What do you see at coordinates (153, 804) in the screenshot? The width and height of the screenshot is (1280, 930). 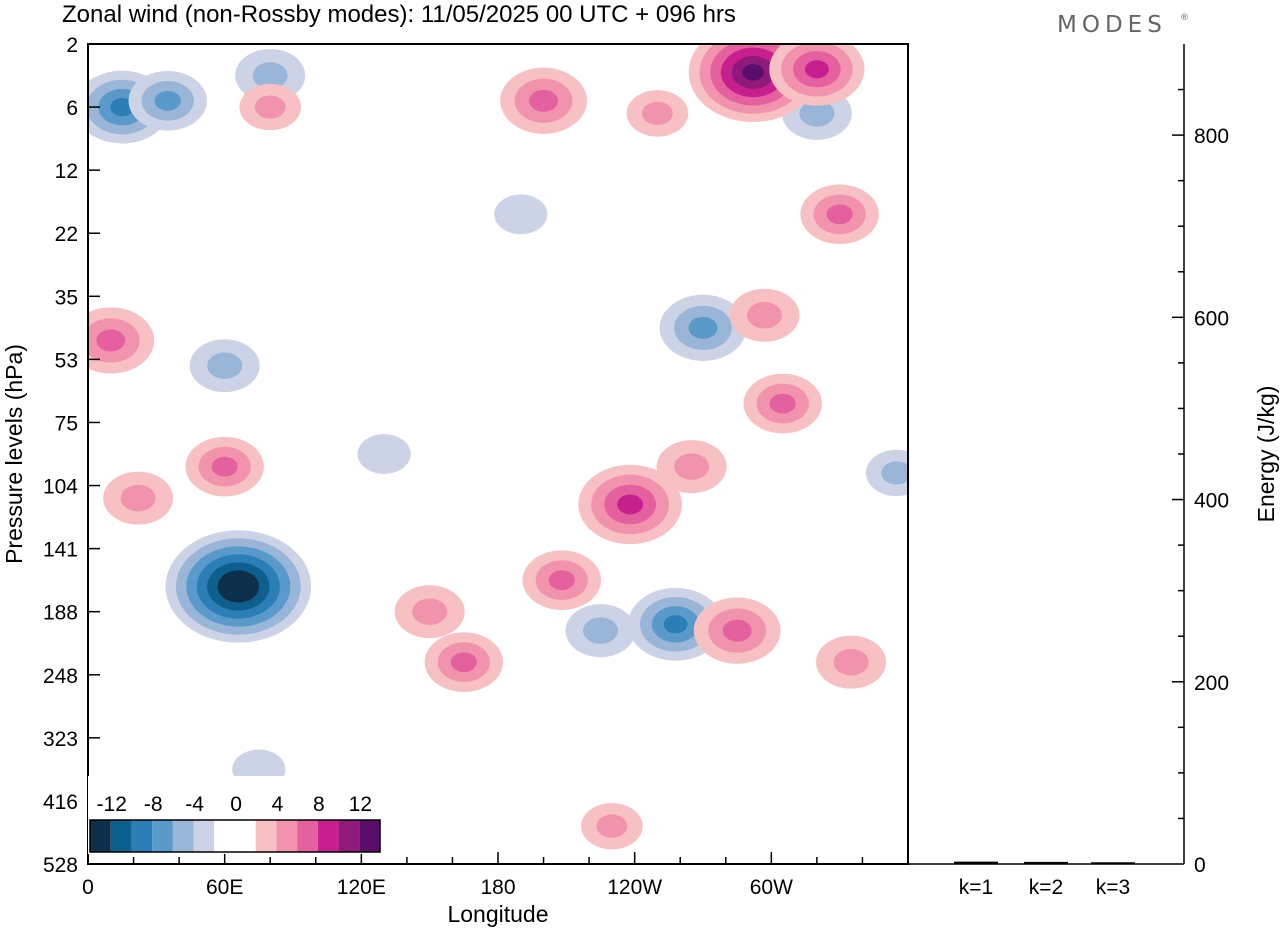 I see `colorbar-label: -8` at bounding box center [153, 804].